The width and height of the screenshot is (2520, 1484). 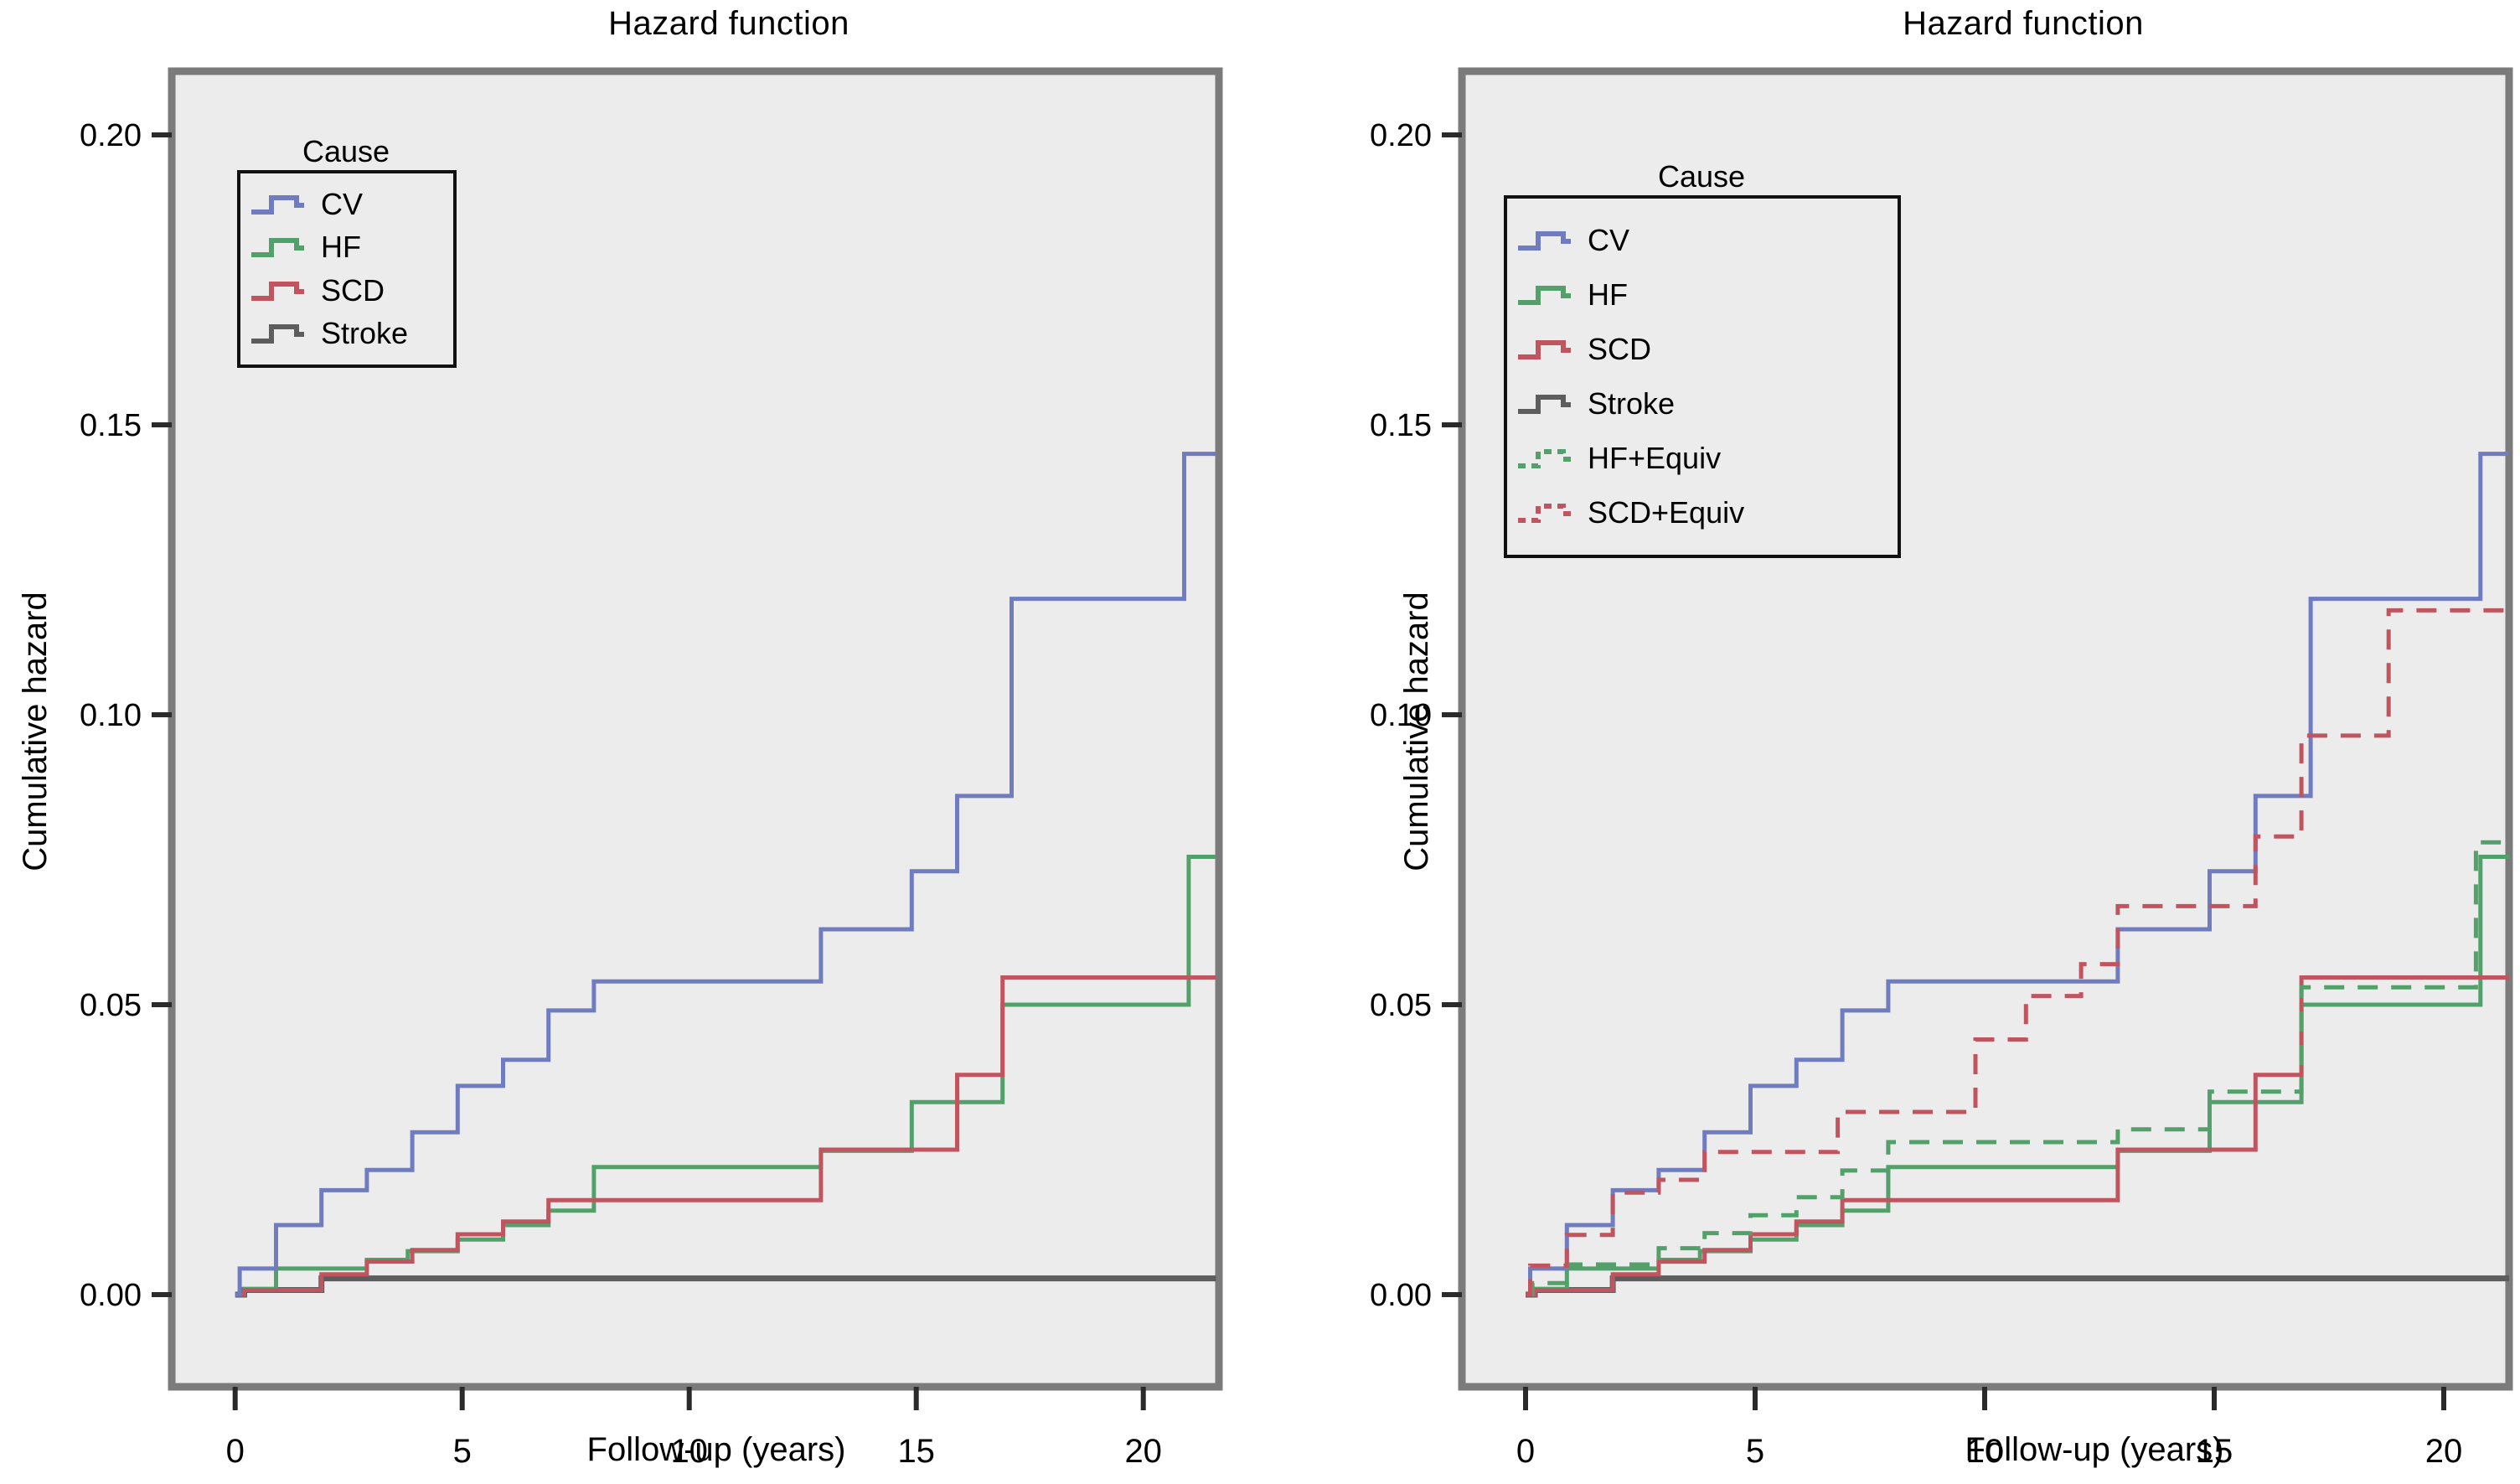 I want to click on legend-item-scd+equiv: SCD+Equiv, so click(x=1702, y=513).